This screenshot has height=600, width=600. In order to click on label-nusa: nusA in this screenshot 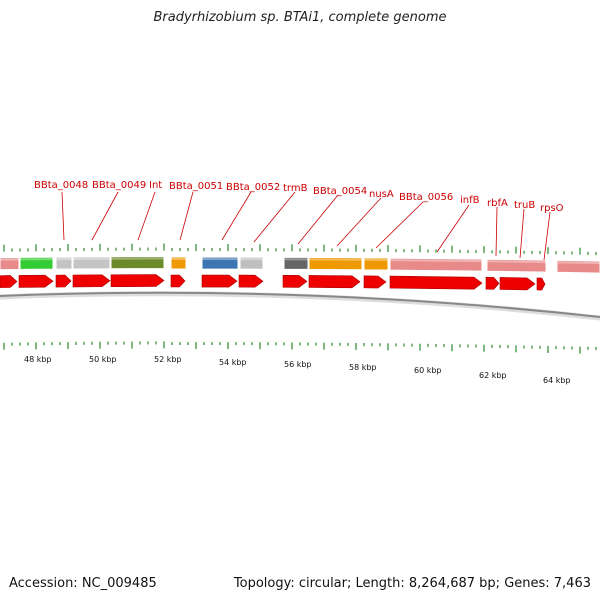, I will do `click(381, 194)`.